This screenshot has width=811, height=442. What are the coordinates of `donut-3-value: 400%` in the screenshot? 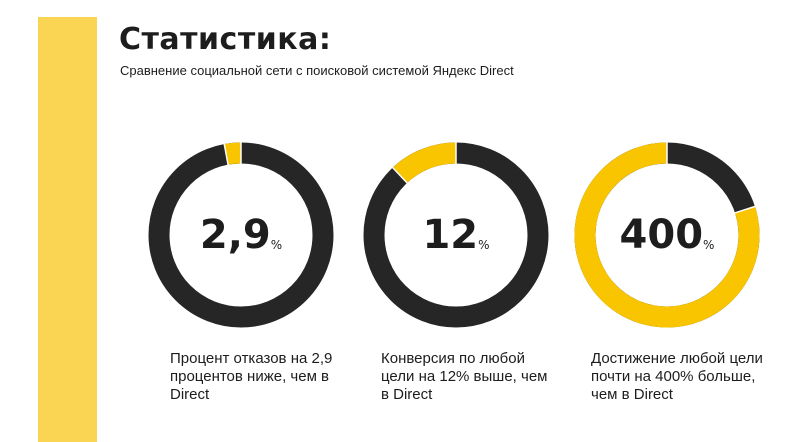 It's located at (667, 240).